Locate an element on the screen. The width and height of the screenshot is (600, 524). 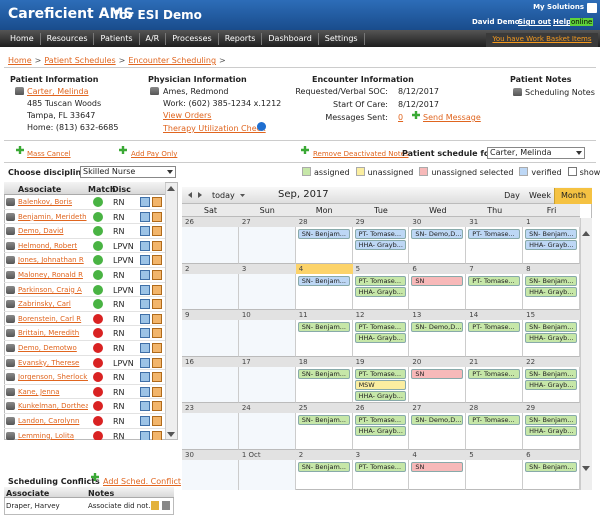
edit-icon is located at coordinates (155, 505).